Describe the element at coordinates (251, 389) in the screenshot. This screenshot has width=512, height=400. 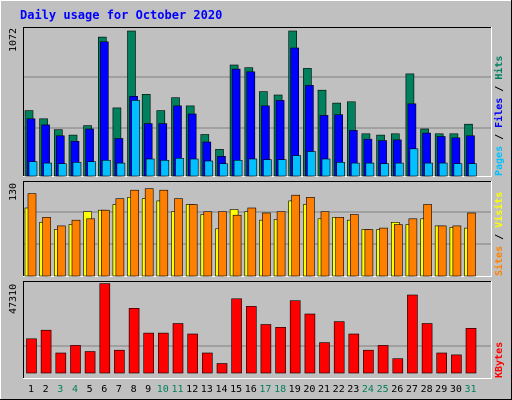
I see `x-tick-label: 16` at that location.